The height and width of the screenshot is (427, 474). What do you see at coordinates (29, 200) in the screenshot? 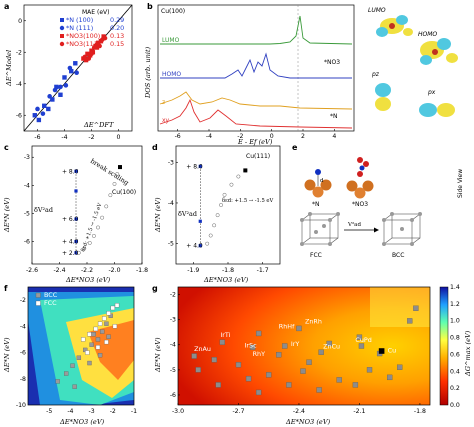
I see `panel-c-yticks: -6 -5 -4 -3` at bounding box center [29, 200].